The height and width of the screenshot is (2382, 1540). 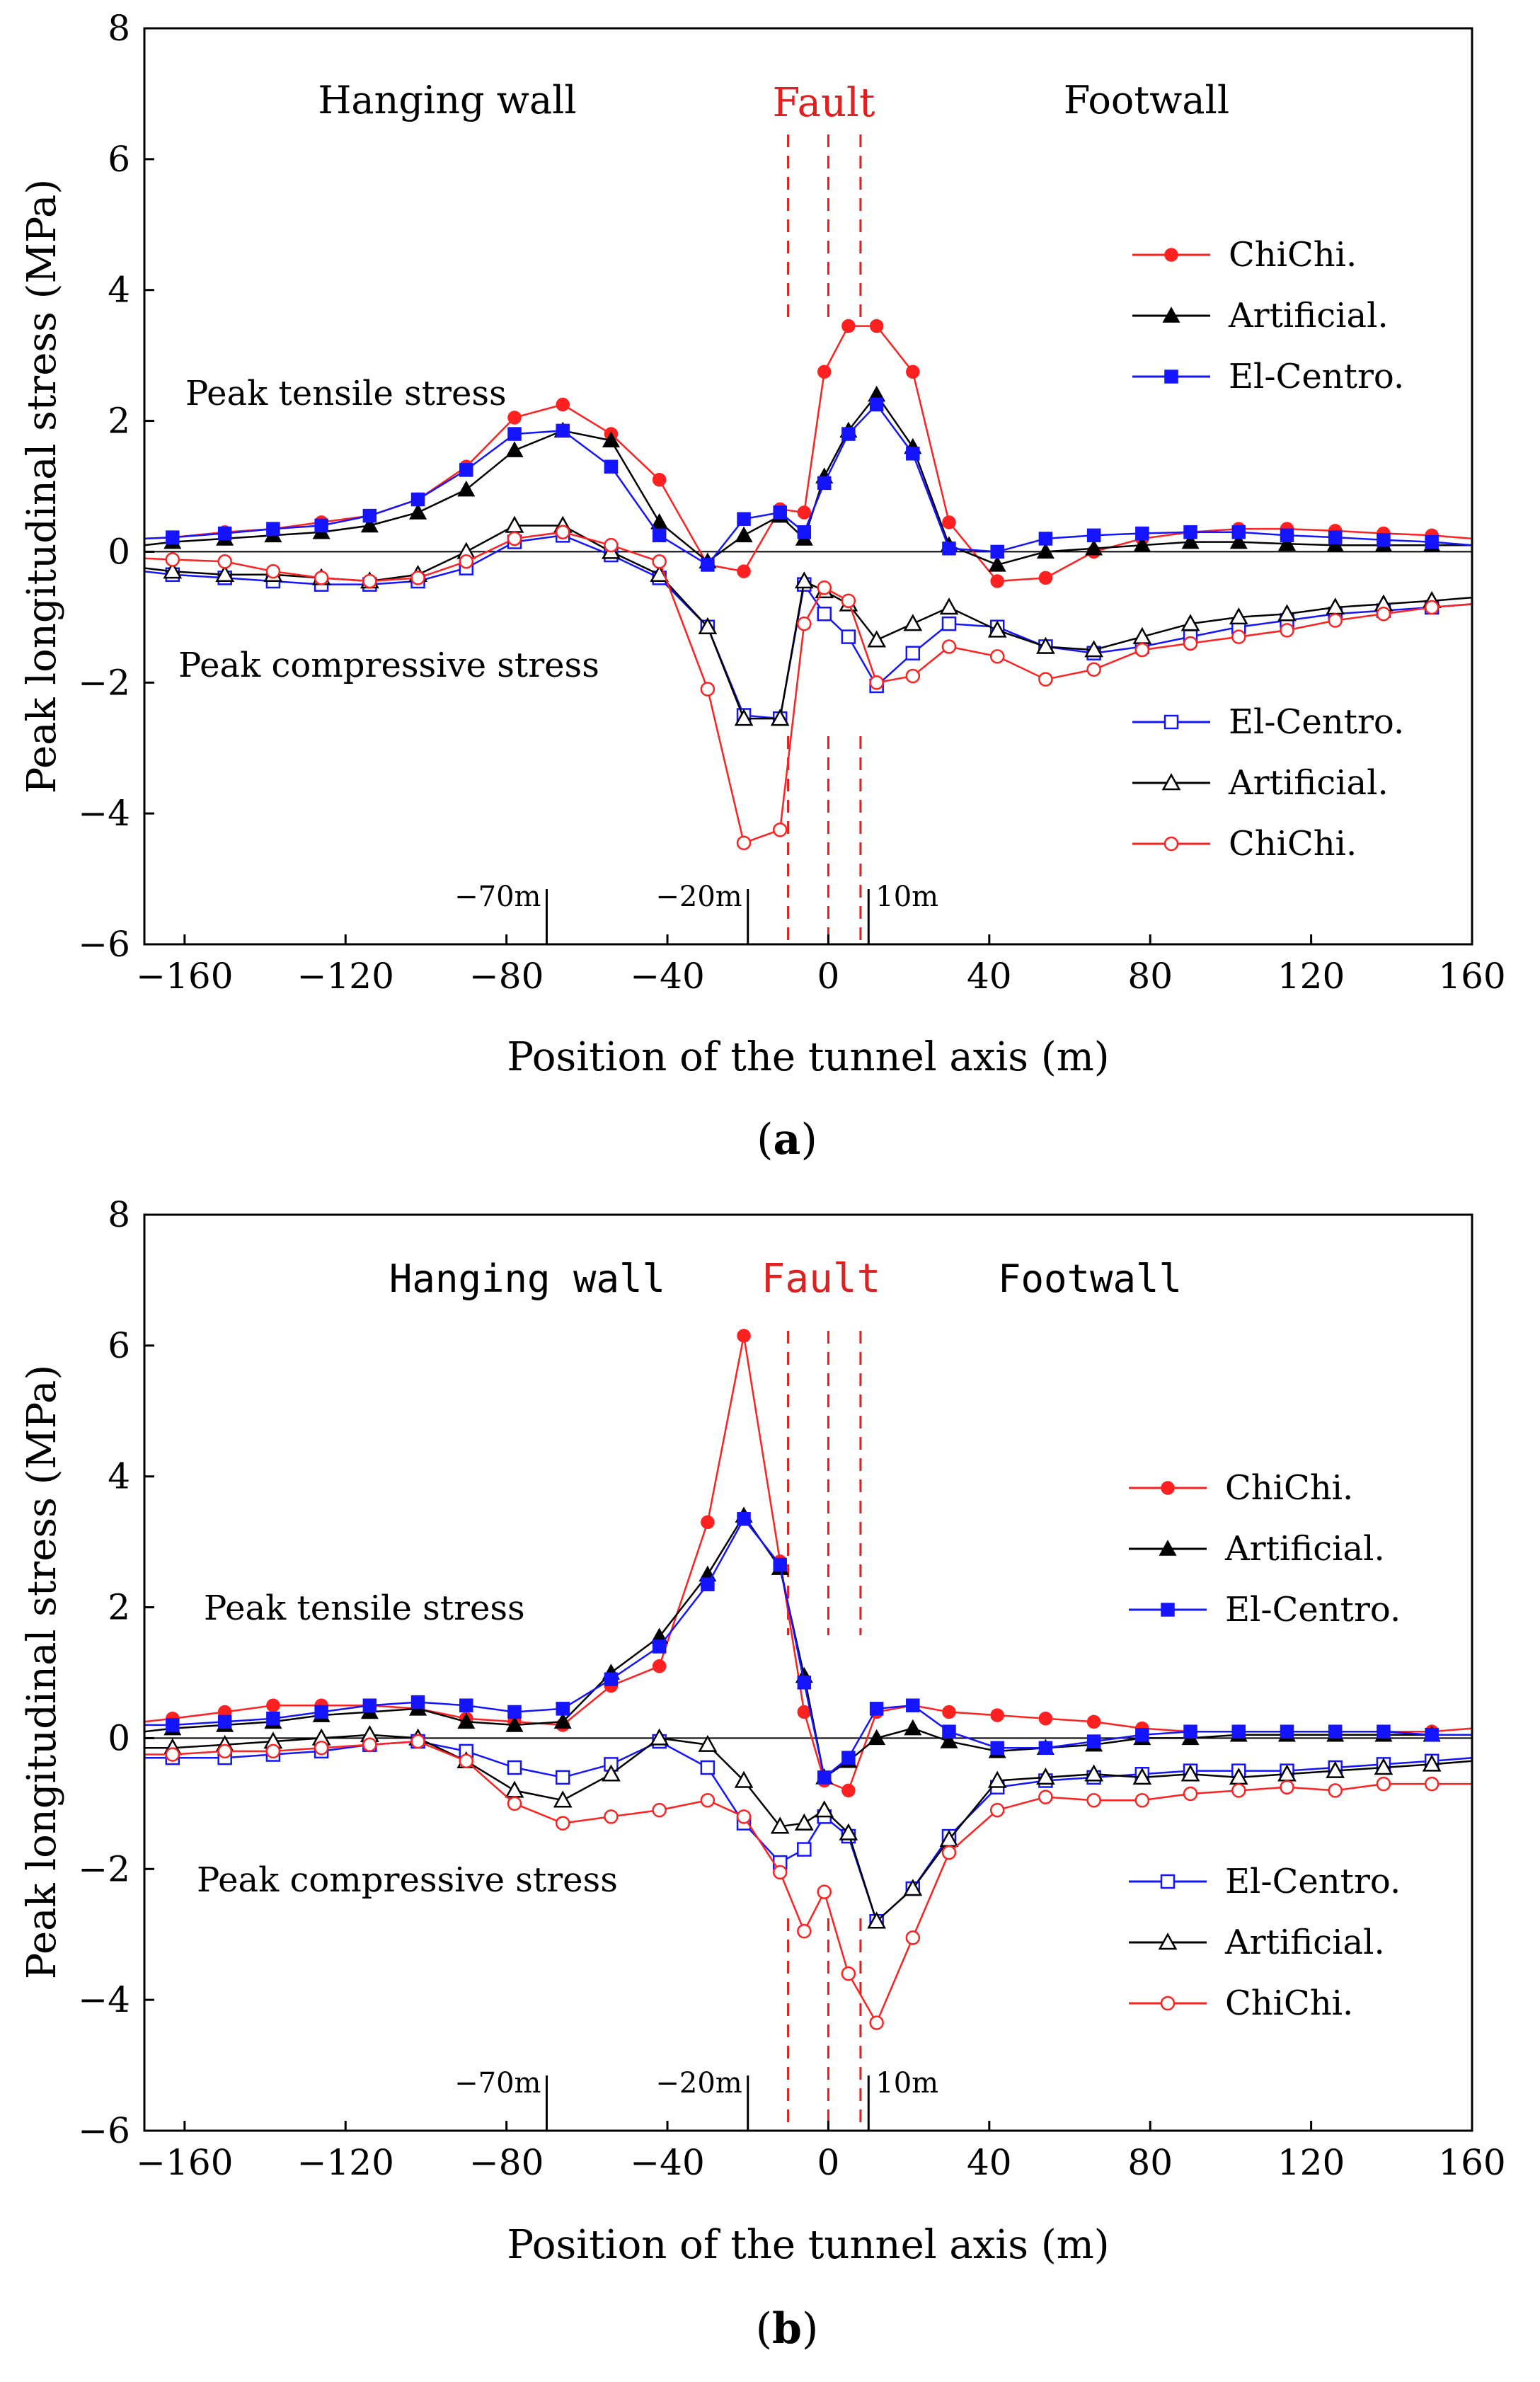 What do you see at coordinates (119, 1477) in the screenshot?
I see `y-tick-label-b-5: 4` at bounding box center [119, 1477].